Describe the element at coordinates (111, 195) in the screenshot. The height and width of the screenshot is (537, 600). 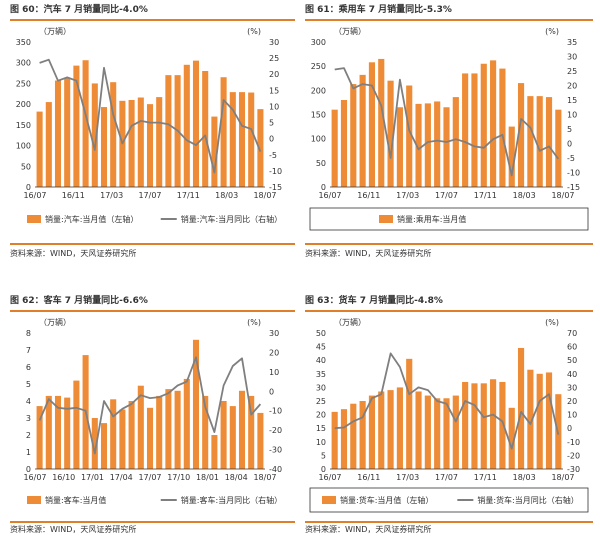
I see `x-tick-label: 17/03` at that location.